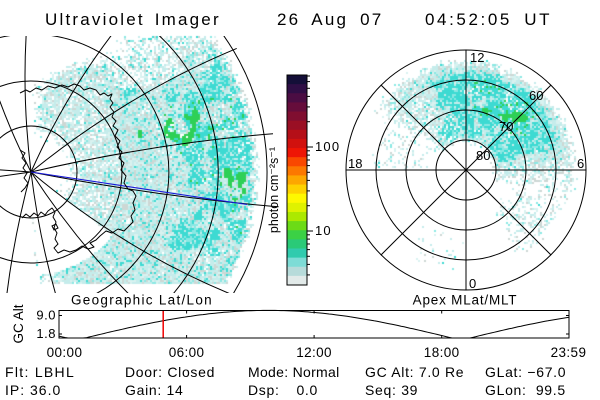 The width and height of the screenshot is (600, 400). Describe the element at coordinates (536, 95) in the screenshot. I see `svg-text: 60` at that location.